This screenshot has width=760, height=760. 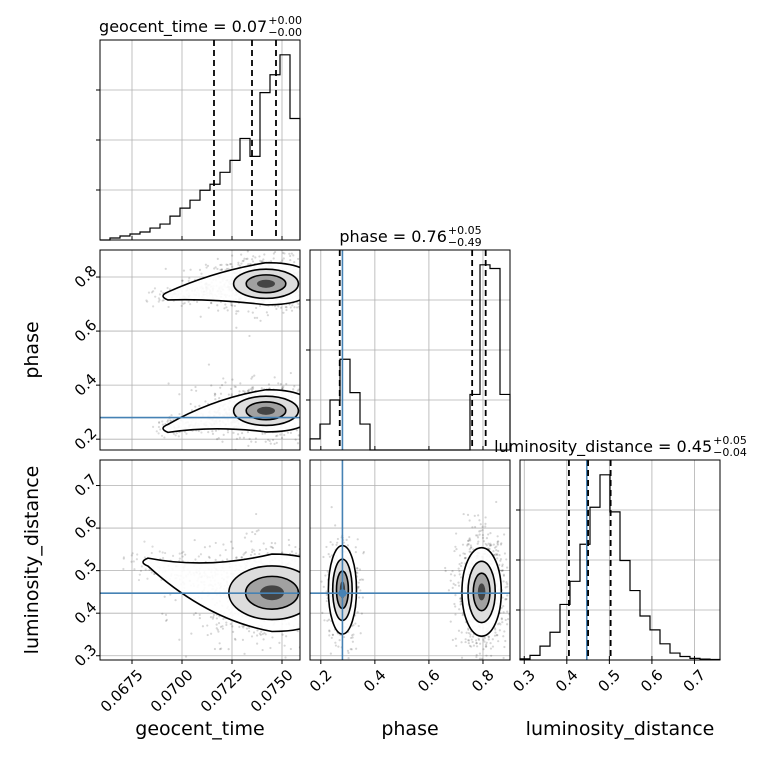 I want to click on y-tick-label: 0.6, so click(x=86, y=331).